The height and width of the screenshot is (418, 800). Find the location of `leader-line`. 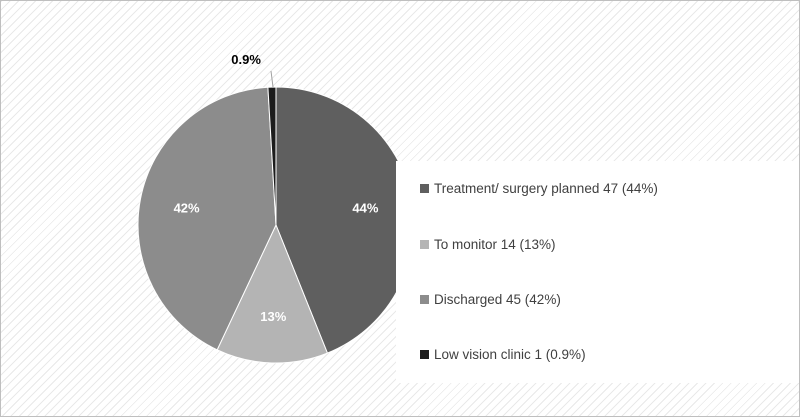

leader-line is located at coordinates (272, 79).